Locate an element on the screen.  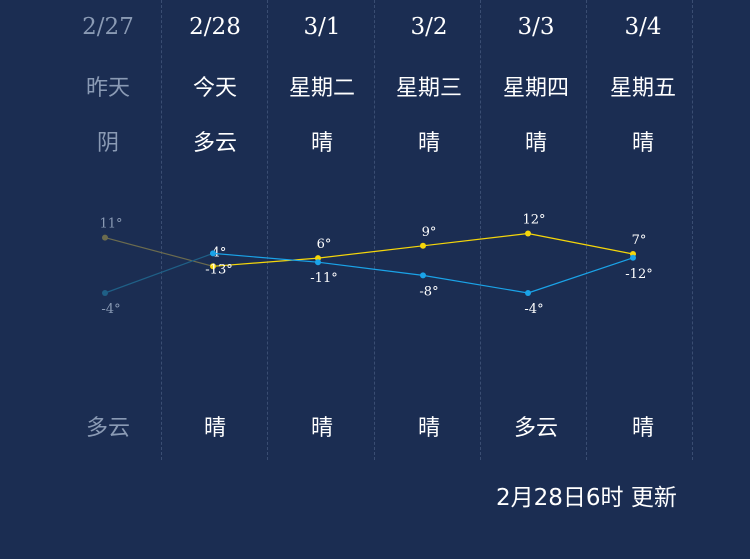
low-temp-label: -11° is located at coordinates (323, 278).